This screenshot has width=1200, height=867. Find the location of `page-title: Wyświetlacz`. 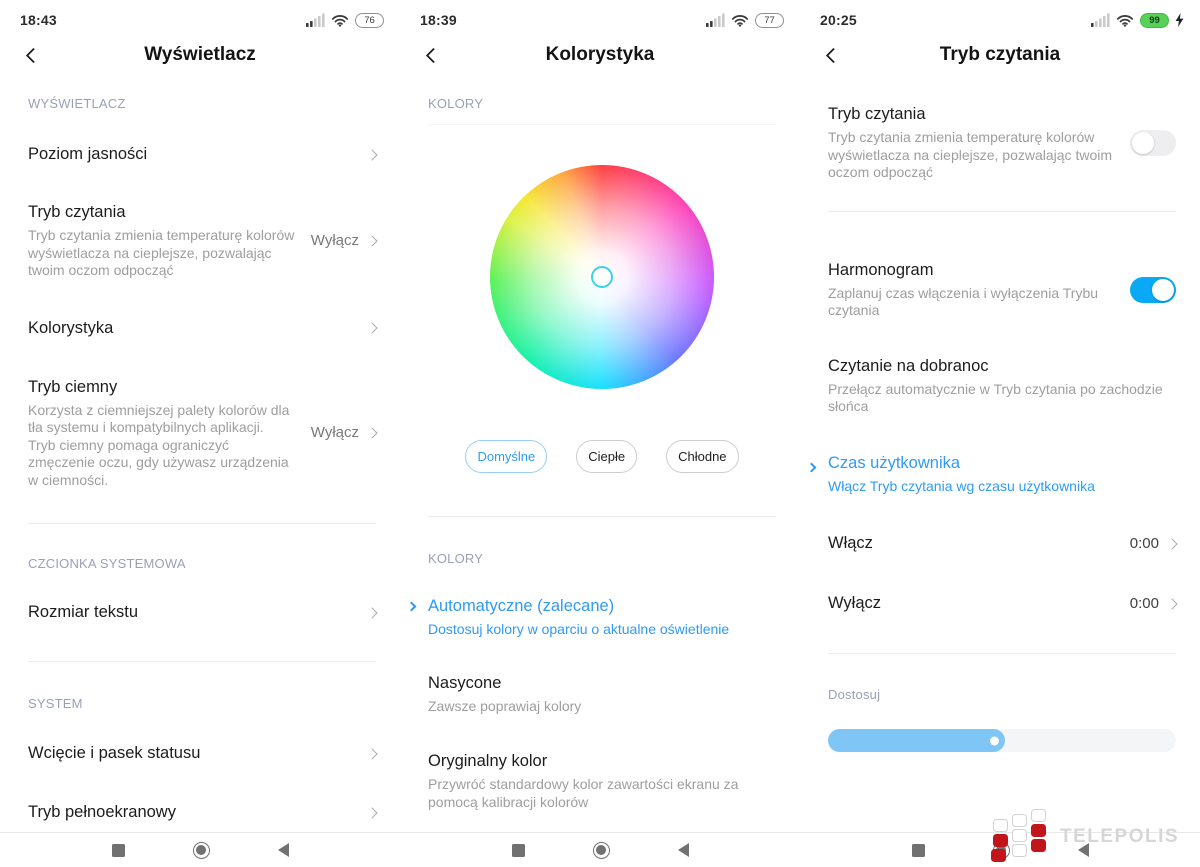

page-title: Wyświetlacz is located at coordinates (200, 54).